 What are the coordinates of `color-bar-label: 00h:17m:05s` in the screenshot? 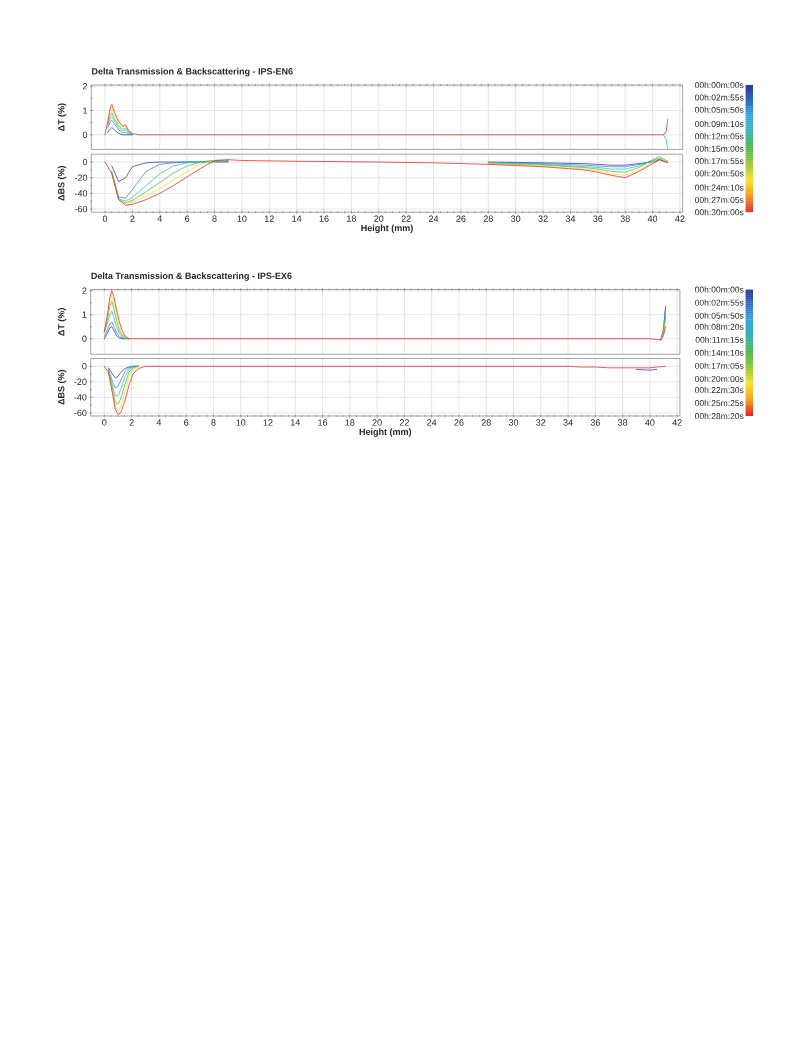 It's located at (719, 365).